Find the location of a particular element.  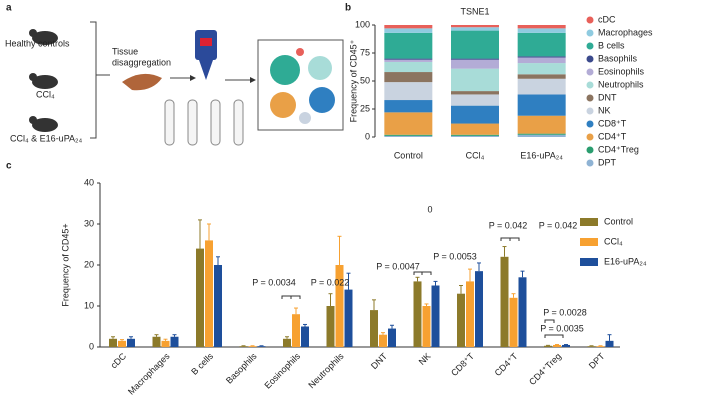

group-label: CCl₄ & E16-uPA₂₄ is located at coordinates (46, 138).